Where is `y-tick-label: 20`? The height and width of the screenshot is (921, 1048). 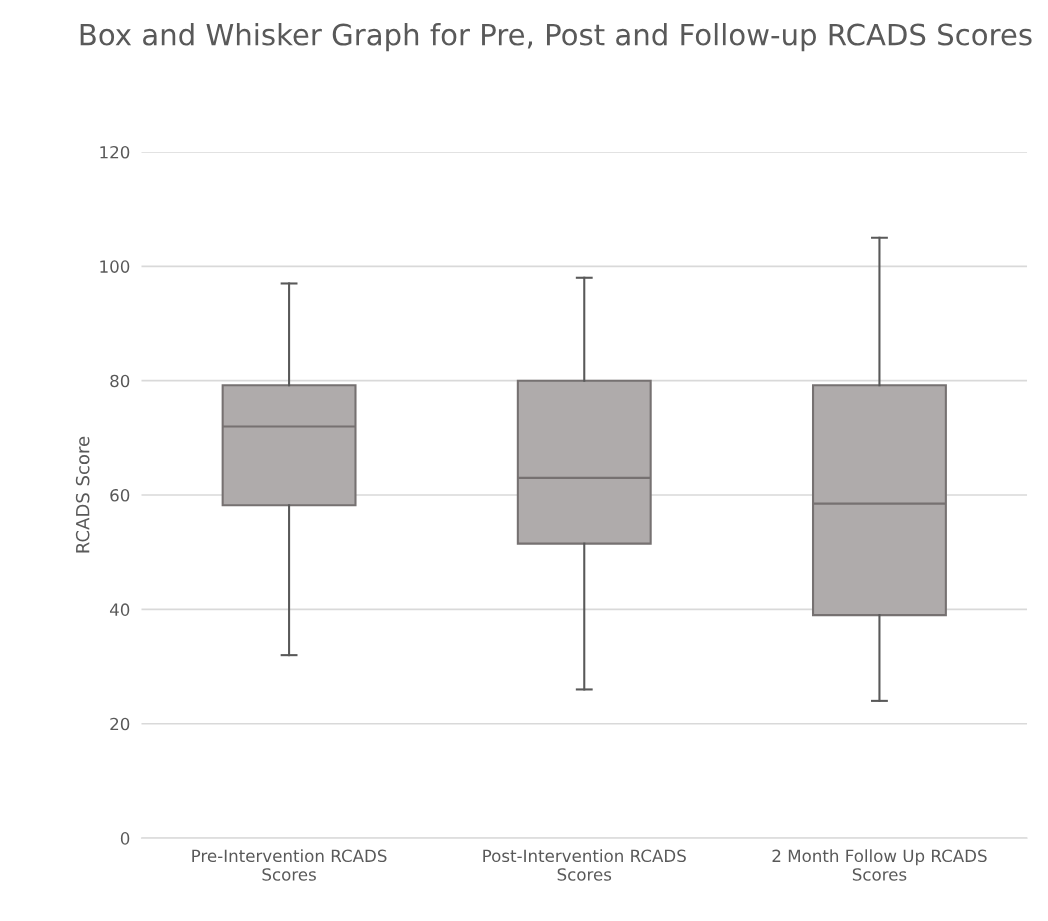
y-tick-label: 20 is located at coordinates (120, 724).